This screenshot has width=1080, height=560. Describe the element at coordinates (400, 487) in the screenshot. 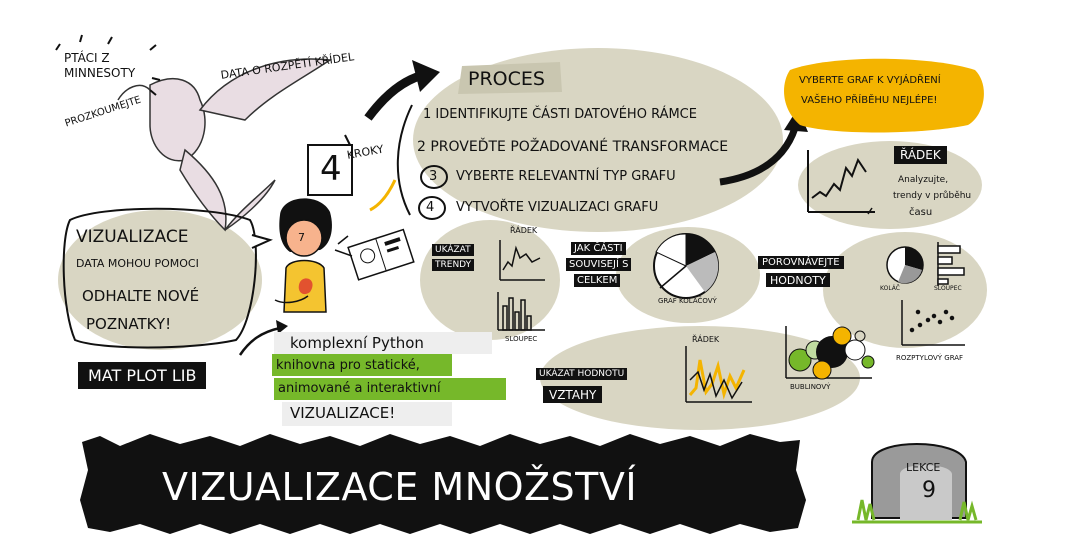

I see `banner-title: VIZUALIZACE MNOŽSTVÍ` at that location.